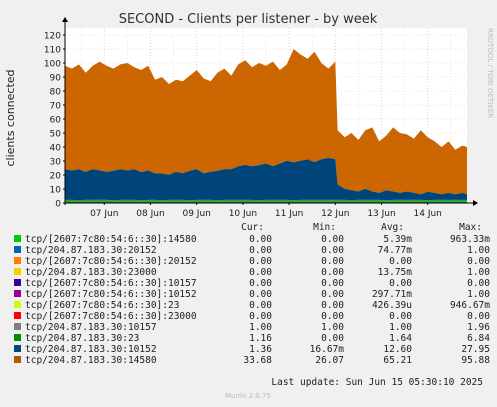 This screenshot has height=407, width=497. I want to click on x-tick-label: 11 Jun, so click(289, 214).